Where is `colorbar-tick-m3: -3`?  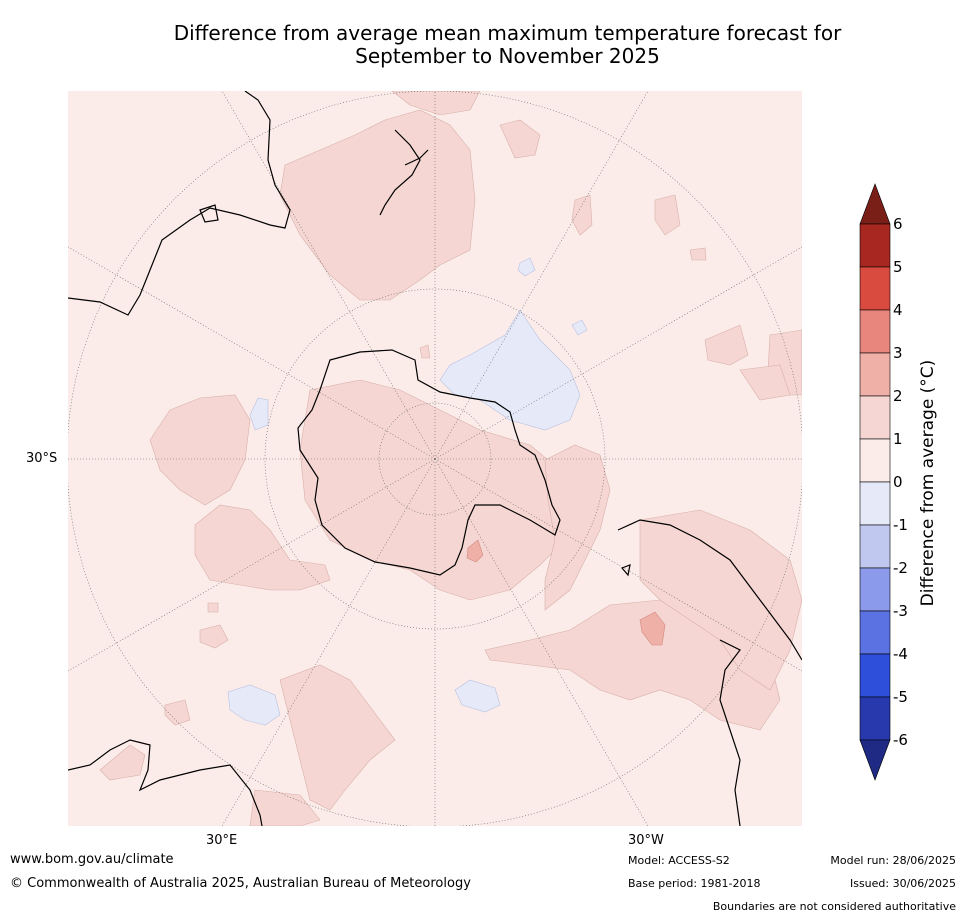
colorbar-tick-m3: -3 is located at coordinates (900, 611).